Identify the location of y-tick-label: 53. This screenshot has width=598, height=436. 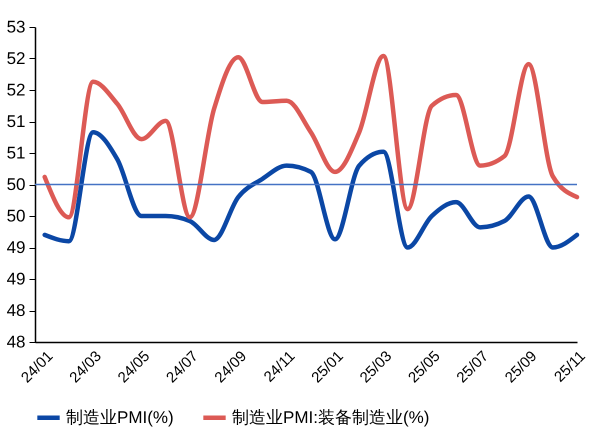
(16, 27).